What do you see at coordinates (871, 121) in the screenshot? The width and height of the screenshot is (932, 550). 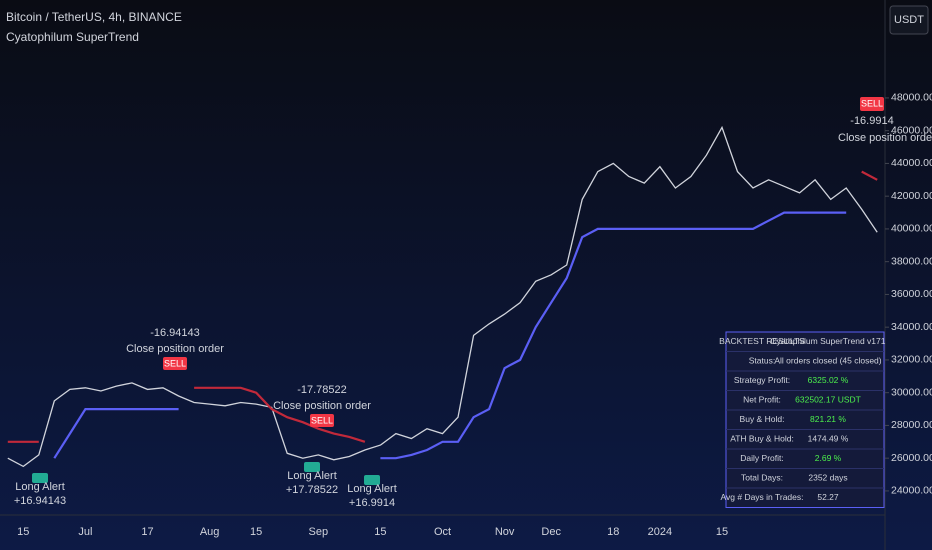 I see `trade-profit: -16.9914` at bounding box center [871, 121].